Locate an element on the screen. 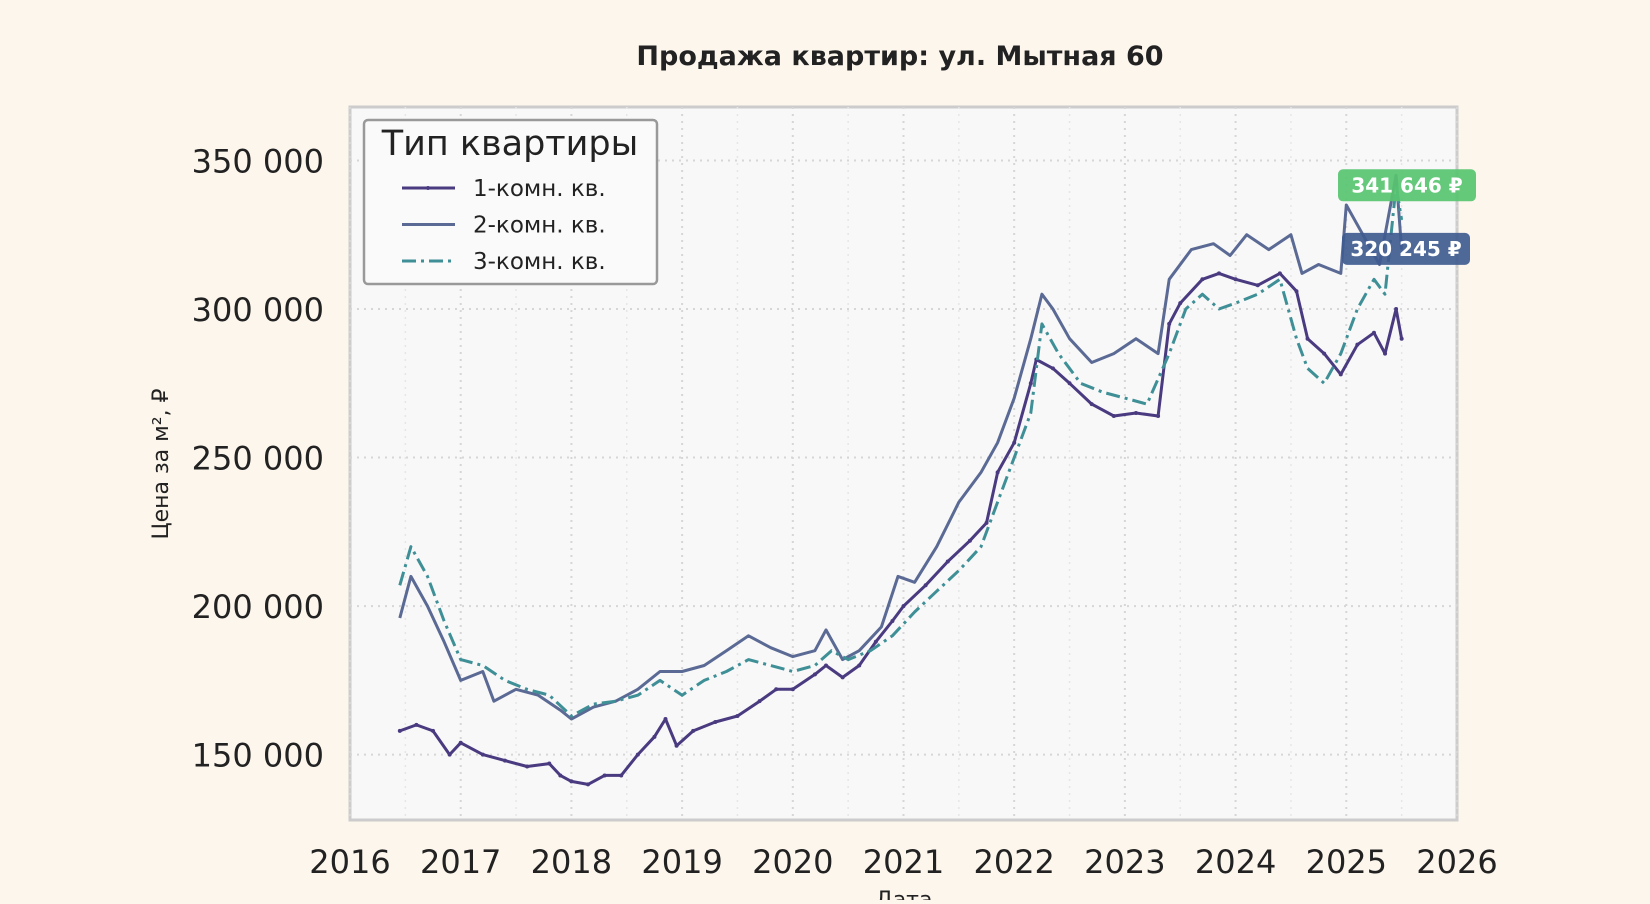 This screenshot has height=904, width=1650. x-tick-label: 2022 is located at coordinates (1013, 862).